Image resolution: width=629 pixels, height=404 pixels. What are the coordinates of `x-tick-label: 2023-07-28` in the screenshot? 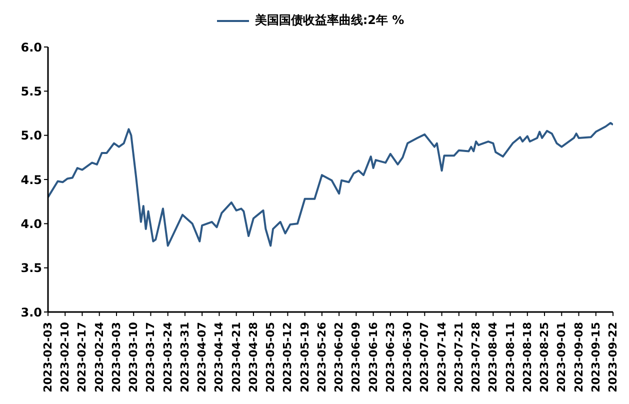 It's located at (476, 357).